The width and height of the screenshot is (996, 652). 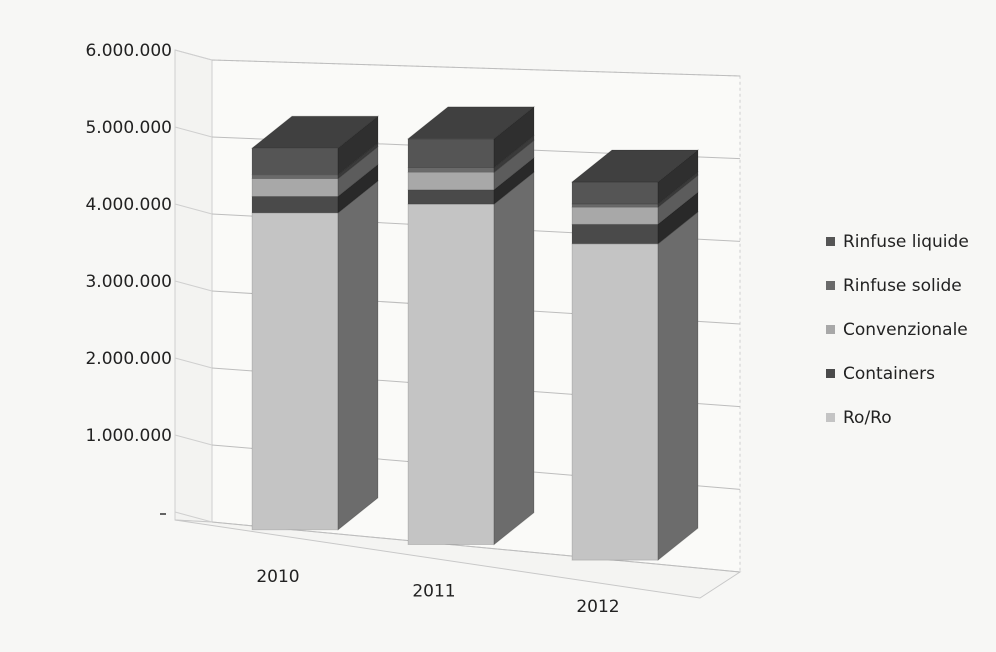 I want to click on y-tick-label: 4.000.000, so click(x=128, y=205).